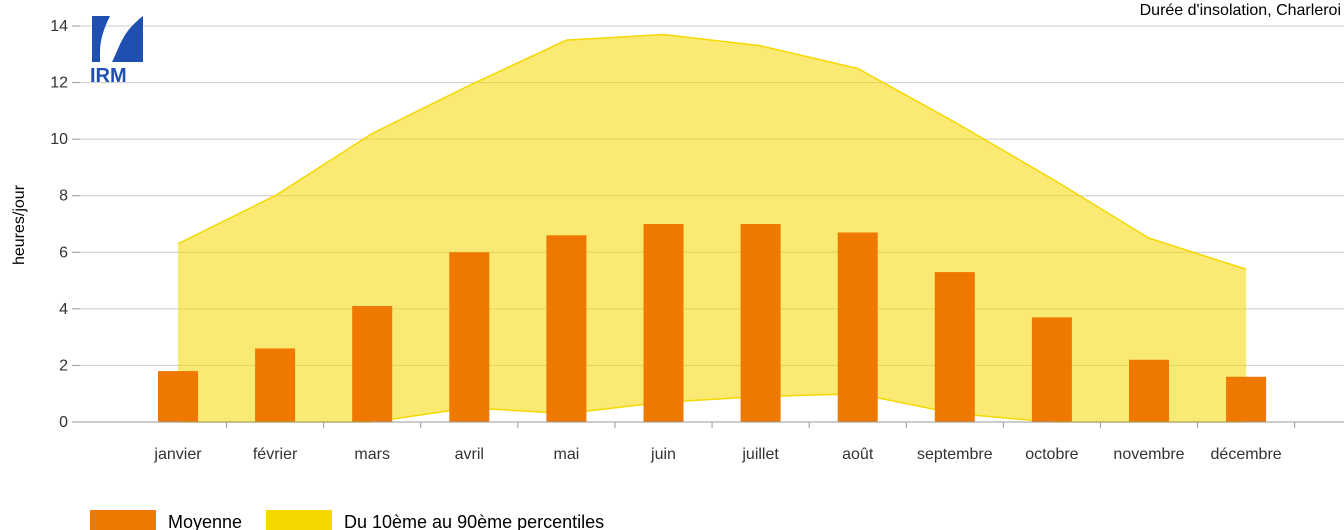  Describe the element at coordinates (63, 365) in the screenshot. I see `y-tick-label: 2` at that location.